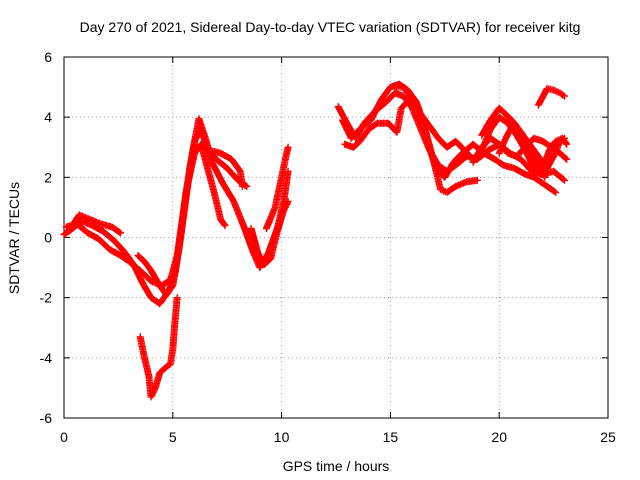 The image size is (640, 480). What do you see at coordinates (64, 437) in the screenshot?
I see `x-tick-label: 0` at bounding box center [64, 437].